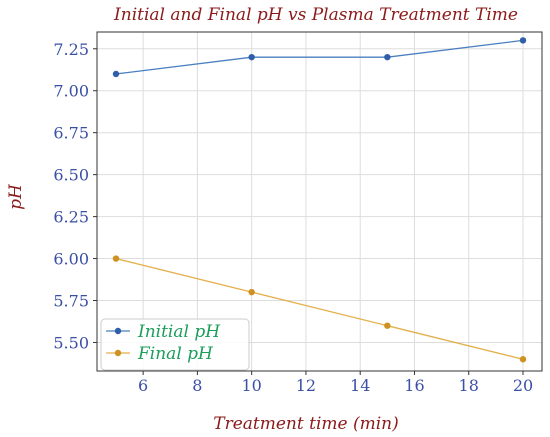  What do you see at coordinates (71, 301) in the screenshot?
I see `y-tick-label: 5.75` at bounding box center [71, 301].